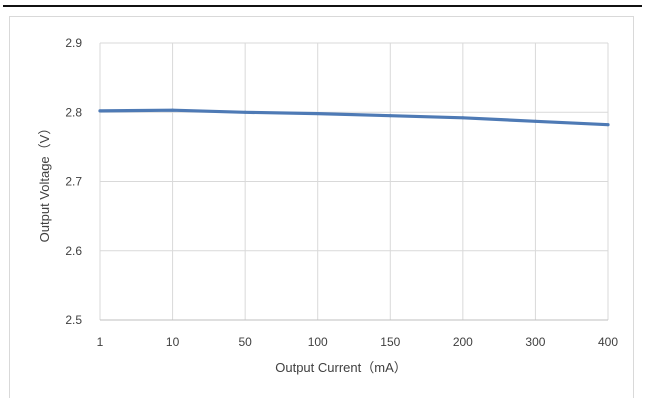 The height and width of the screenshot is (398, 645). I want to click on x-tick-label: 100, so click(318, 342).